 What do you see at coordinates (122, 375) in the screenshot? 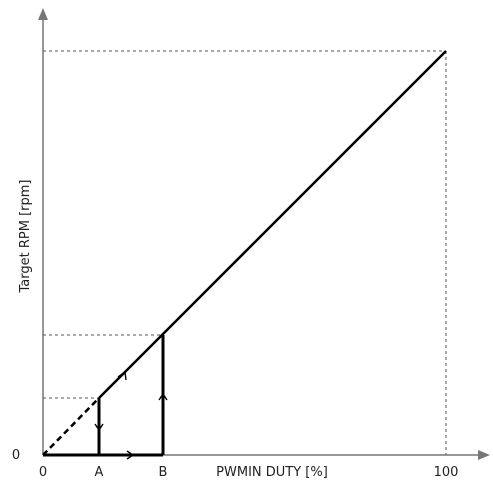
I see `arrow-on-main-line` at bounding box center [122, 375].